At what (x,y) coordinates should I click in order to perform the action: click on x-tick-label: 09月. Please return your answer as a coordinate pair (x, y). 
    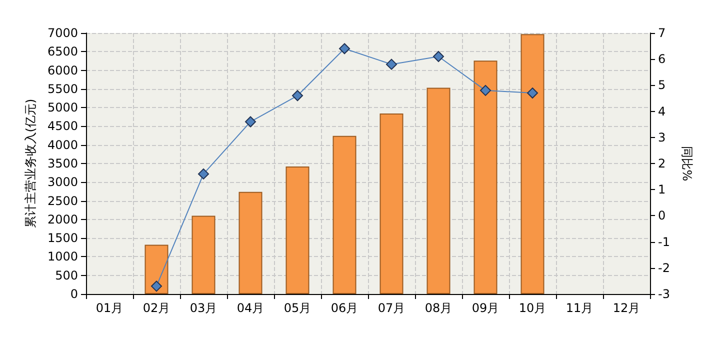
    Looking at the image, I should click on (486, 308).